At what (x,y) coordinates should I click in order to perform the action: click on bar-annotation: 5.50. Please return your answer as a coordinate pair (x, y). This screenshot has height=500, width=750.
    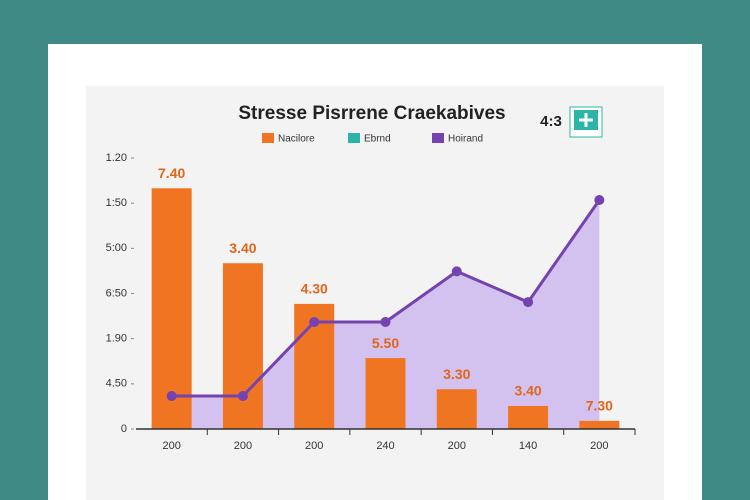
    Looking at the image, I should click on (385, 343).